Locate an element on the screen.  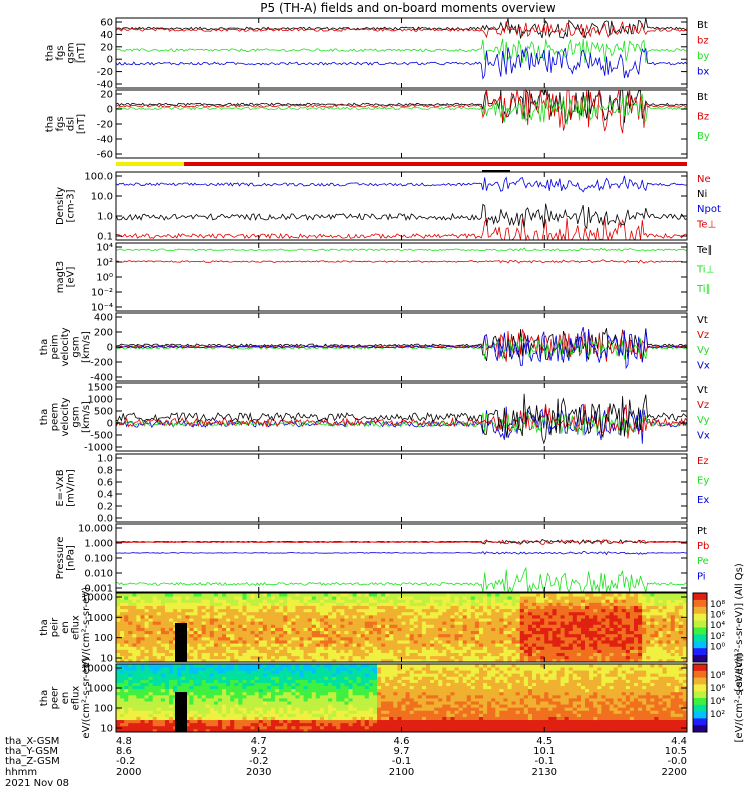
y-axis-label: velocity is located at coordinates (65, 346).